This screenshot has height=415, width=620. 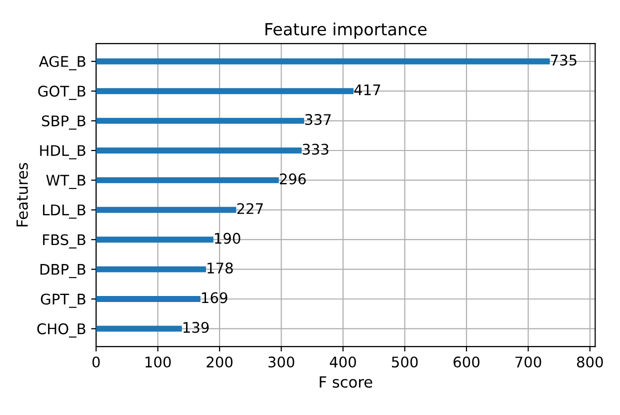 I want to click on data-label: 333, so click(x=315, y=149).